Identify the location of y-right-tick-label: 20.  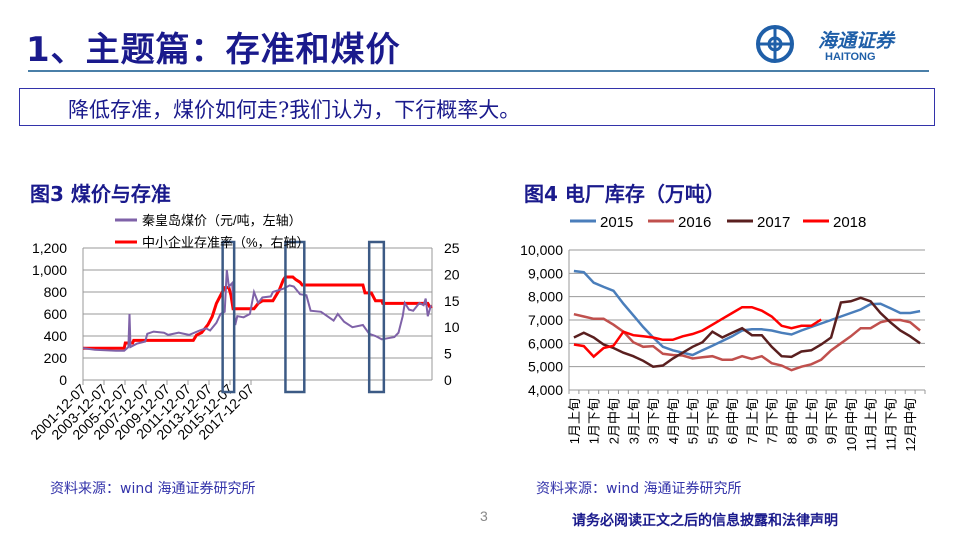
(452, 274).